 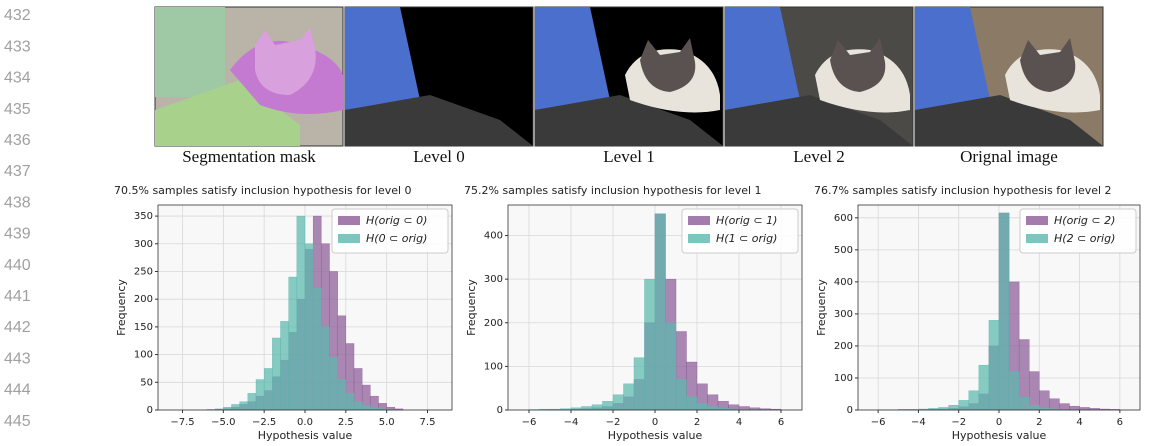 I want to click on line-number: 439, so click(x=17, y=234).